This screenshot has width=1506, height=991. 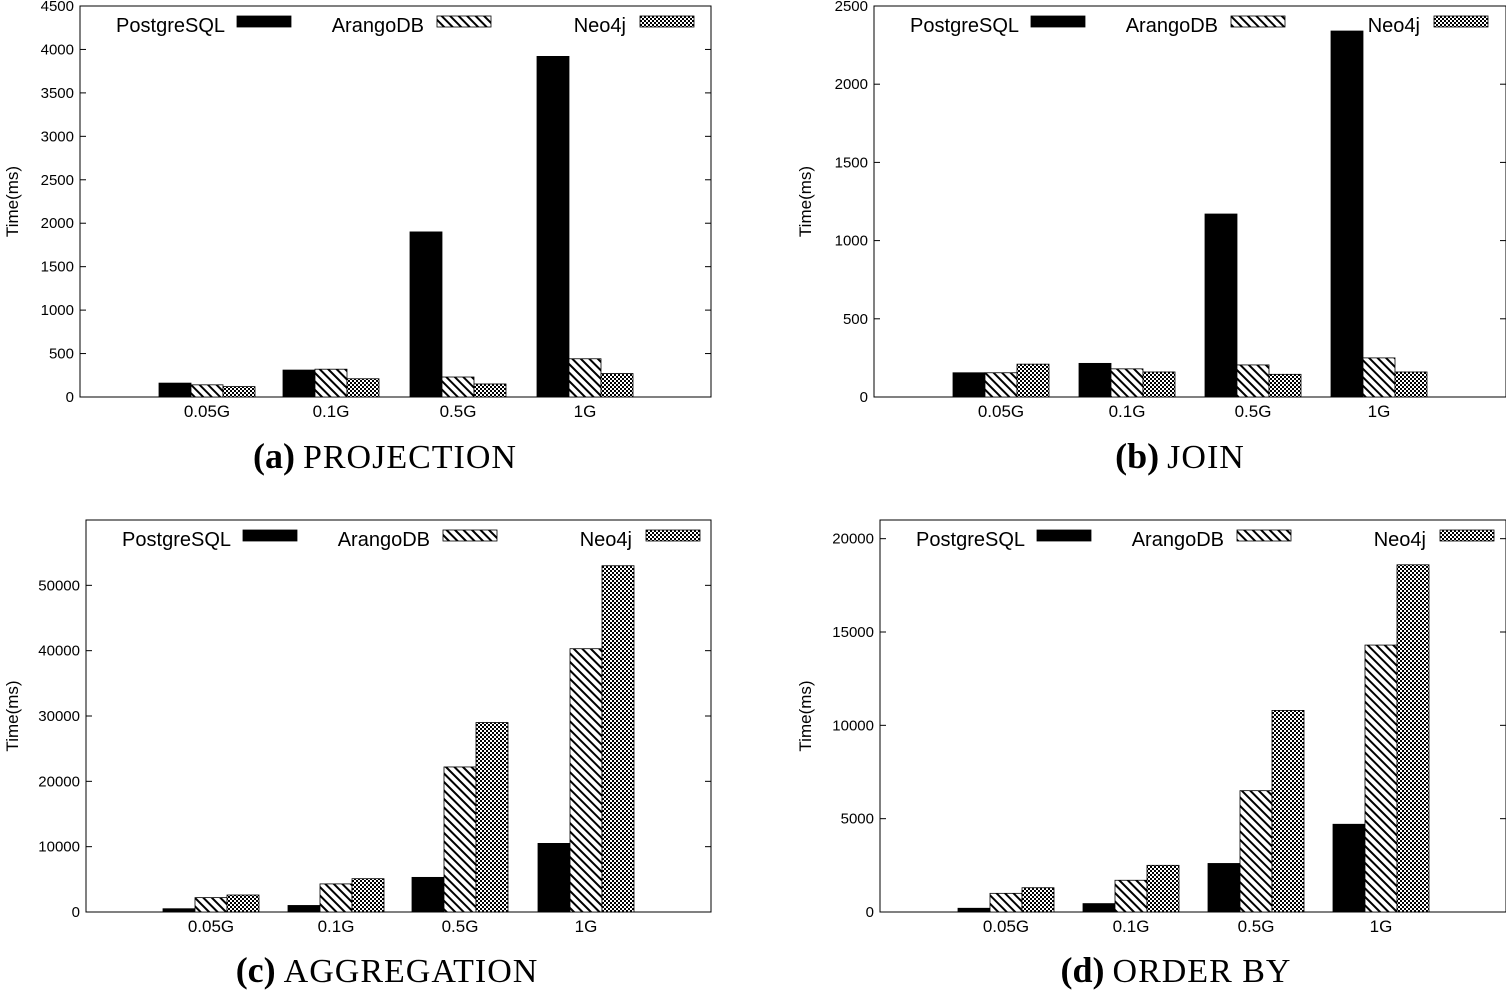 I want to click on y-tick-label: 15000, so click(x=853, y=632).